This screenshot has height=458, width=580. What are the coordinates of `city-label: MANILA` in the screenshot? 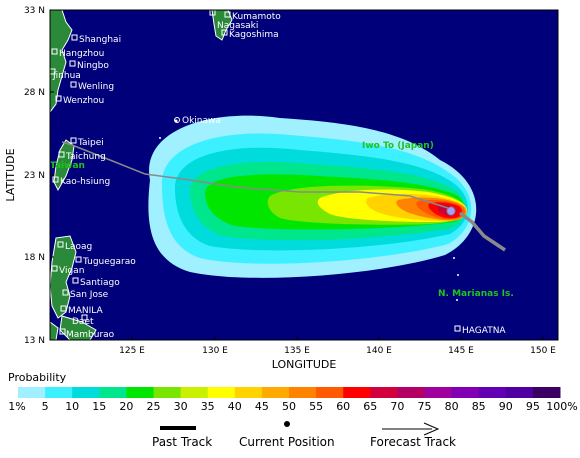 It's located at (86, 311).